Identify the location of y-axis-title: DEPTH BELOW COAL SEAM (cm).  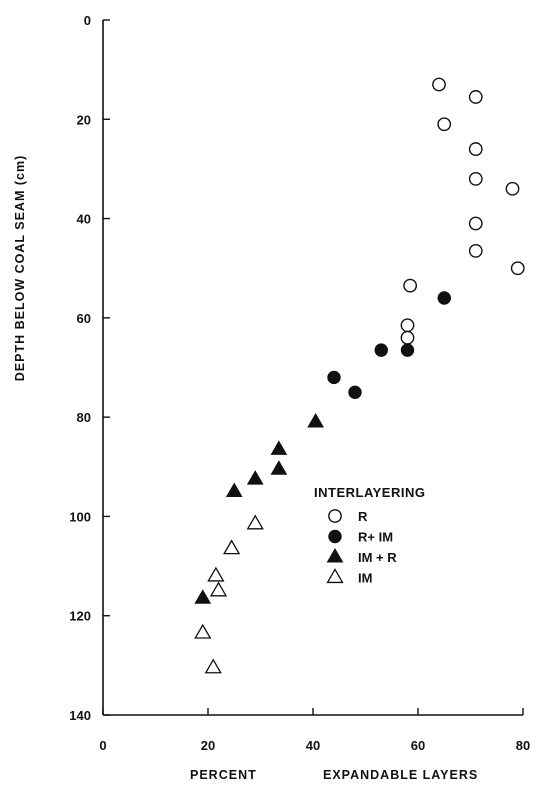
(20, 268).